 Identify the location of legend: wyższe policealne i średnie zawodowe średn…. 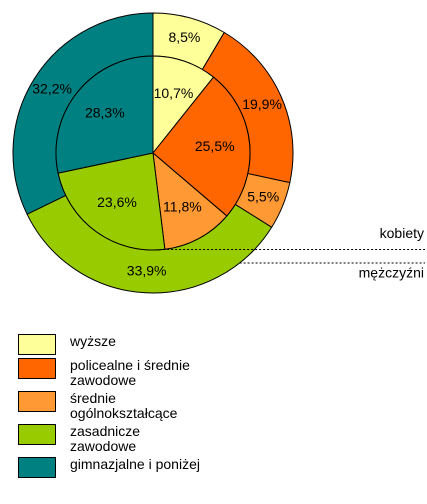
(109, 407).